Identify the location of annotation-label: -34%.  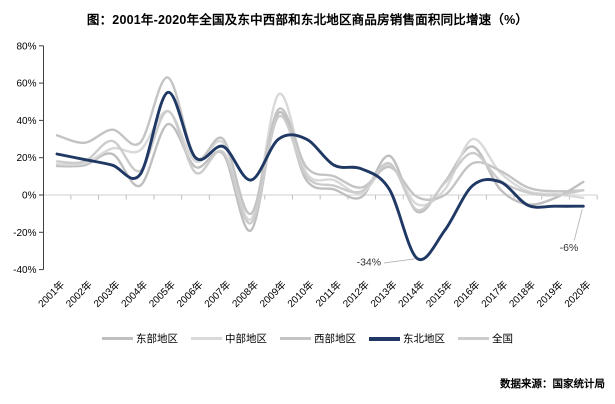
(369, 262).